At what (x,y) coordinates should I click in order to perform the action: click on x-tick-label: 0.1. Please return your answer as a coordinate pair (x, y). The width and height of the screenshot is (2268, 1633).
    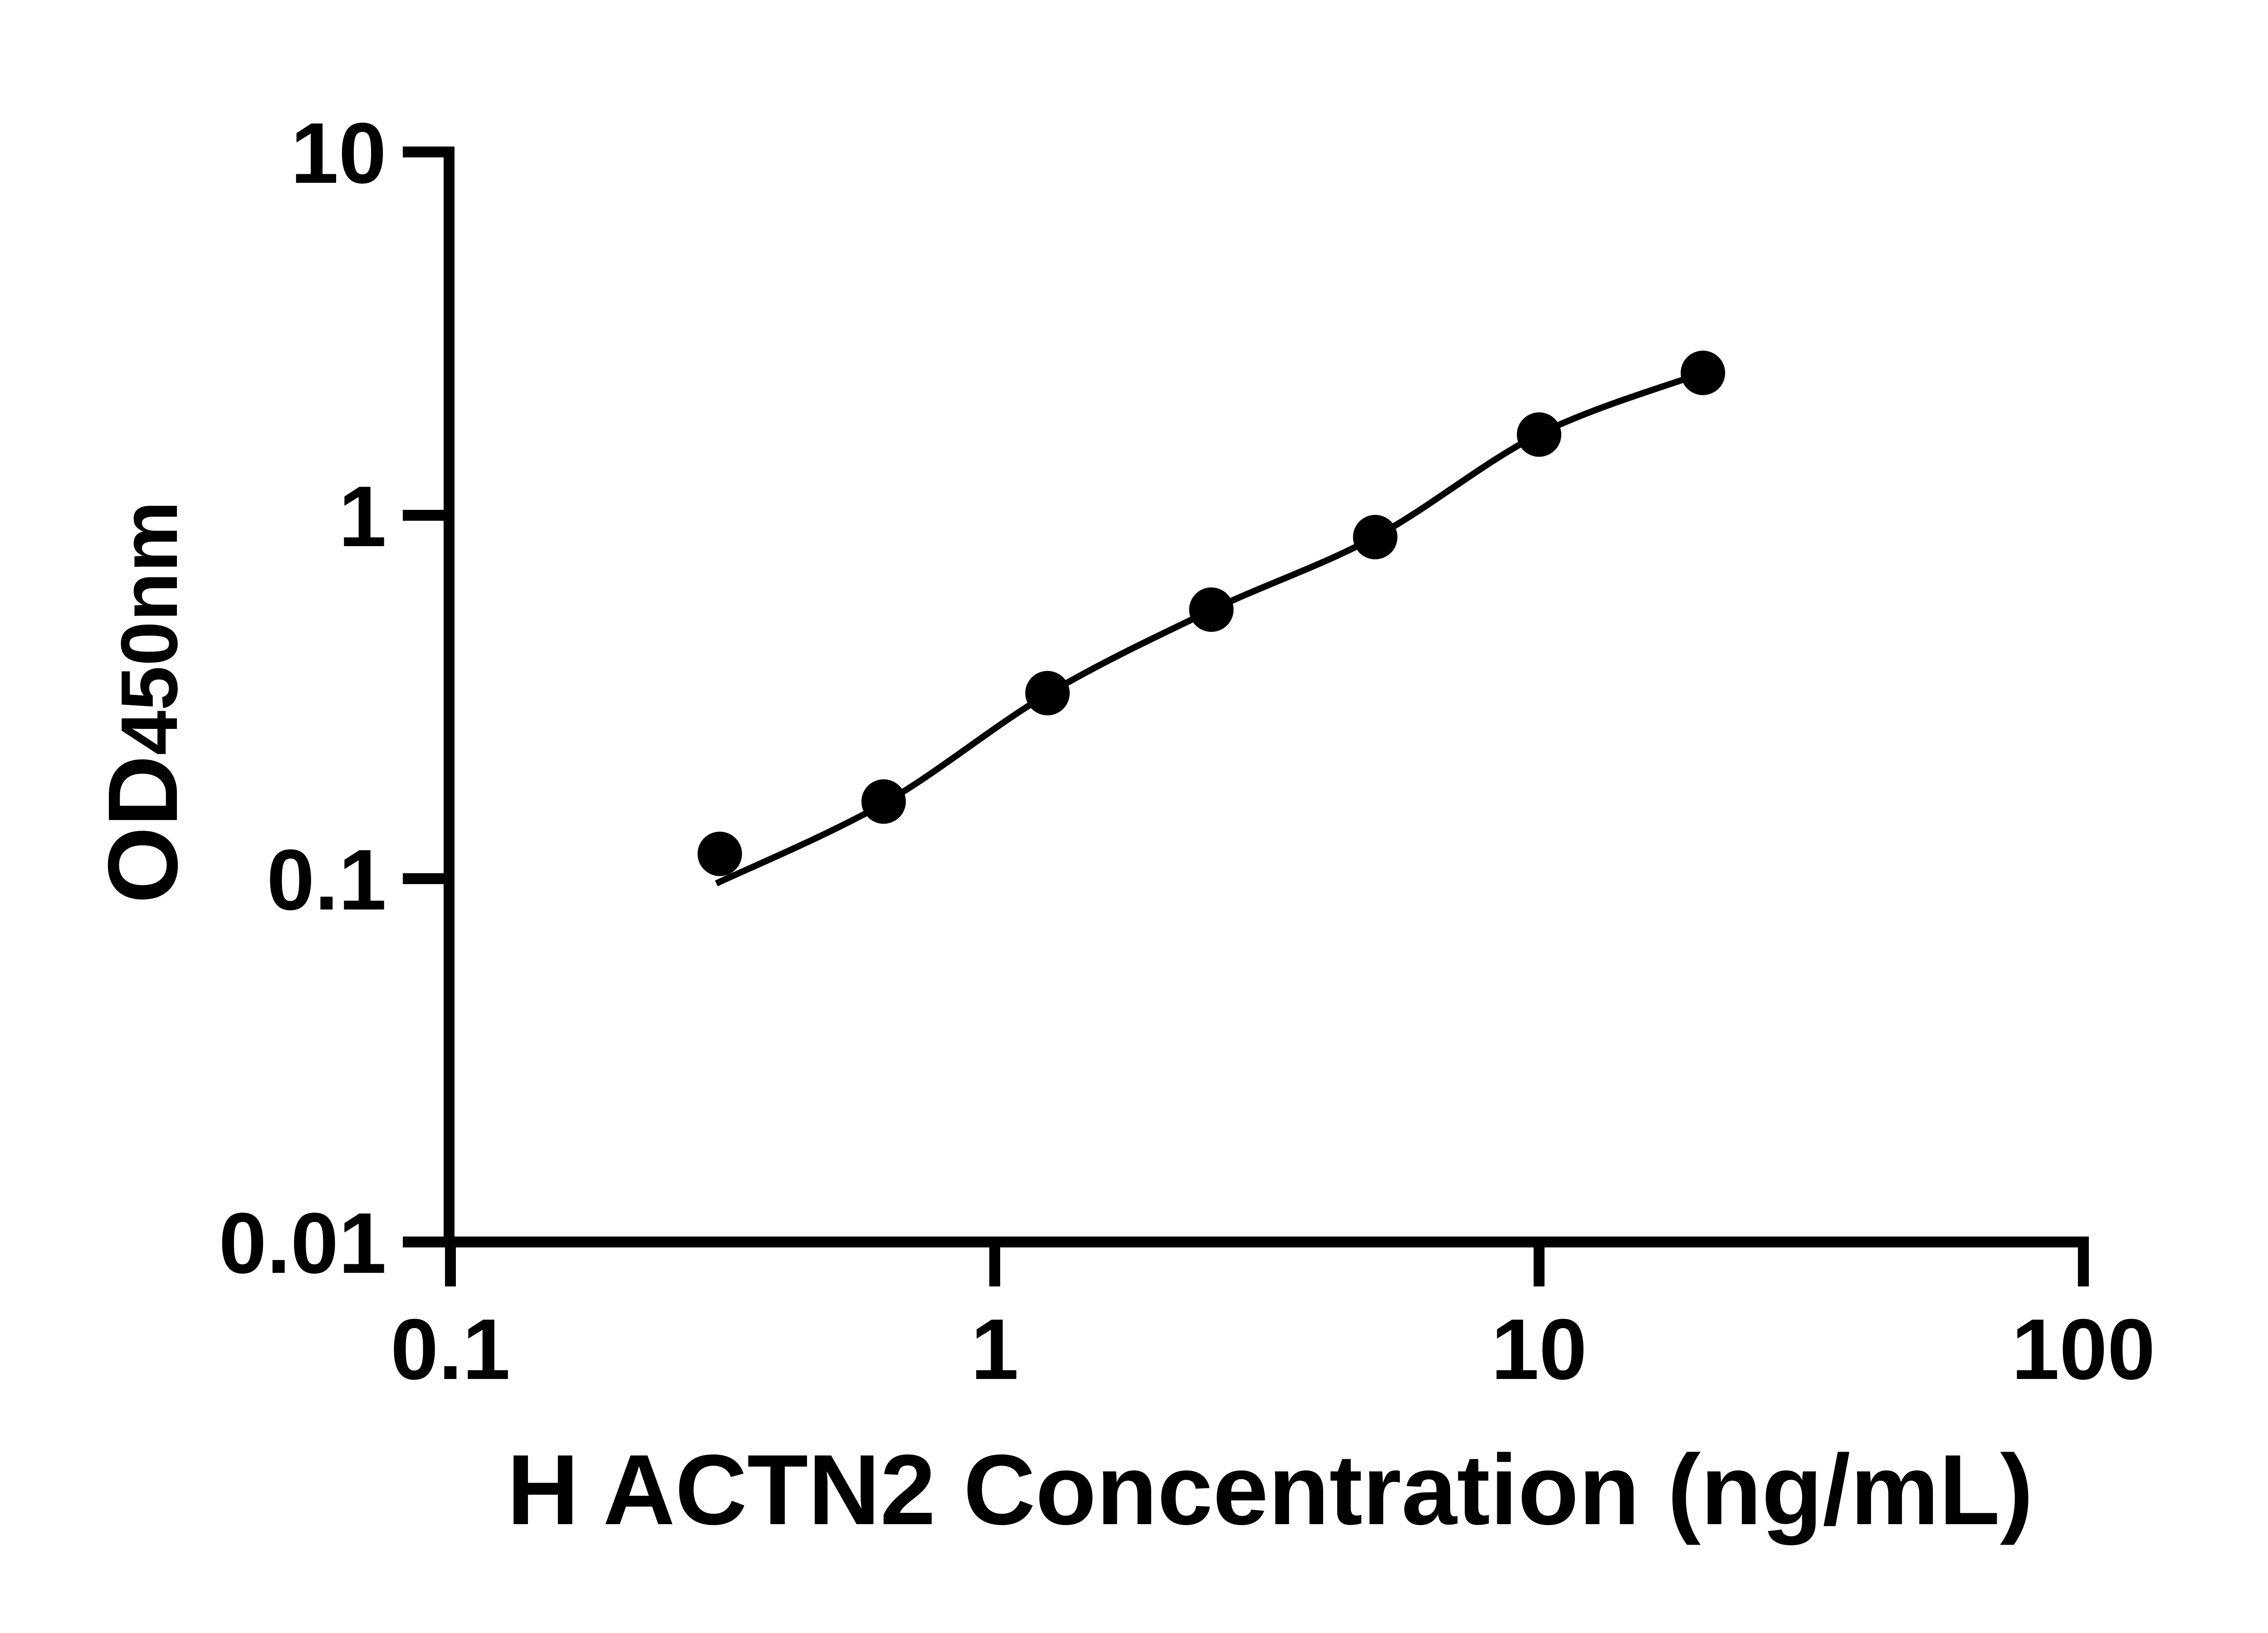
    Looking at the image, I should click on (450, 1349).